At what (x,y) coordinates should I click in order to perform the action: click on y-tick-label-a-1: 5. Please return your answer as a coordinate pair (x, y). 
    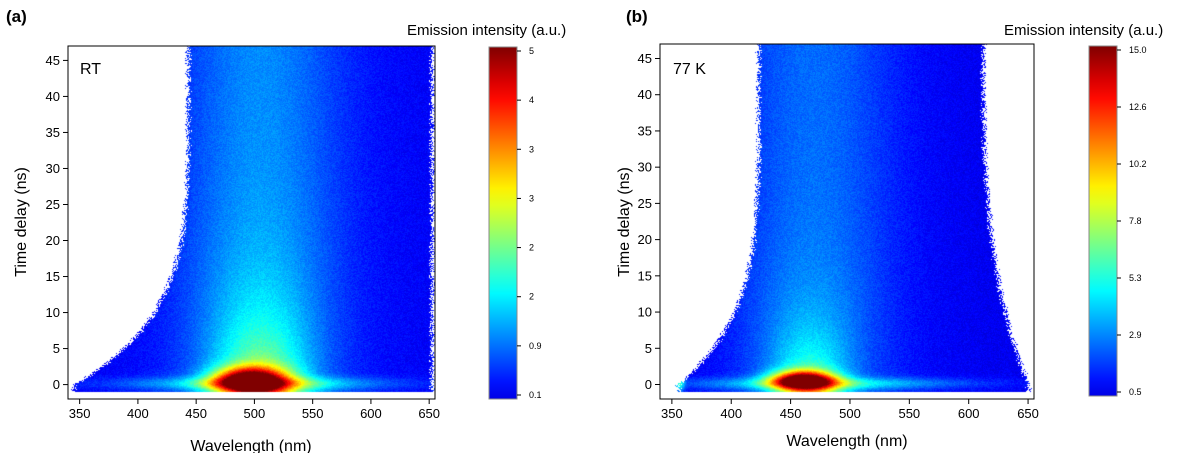
    Looking at the image, I should click on (56, 348).